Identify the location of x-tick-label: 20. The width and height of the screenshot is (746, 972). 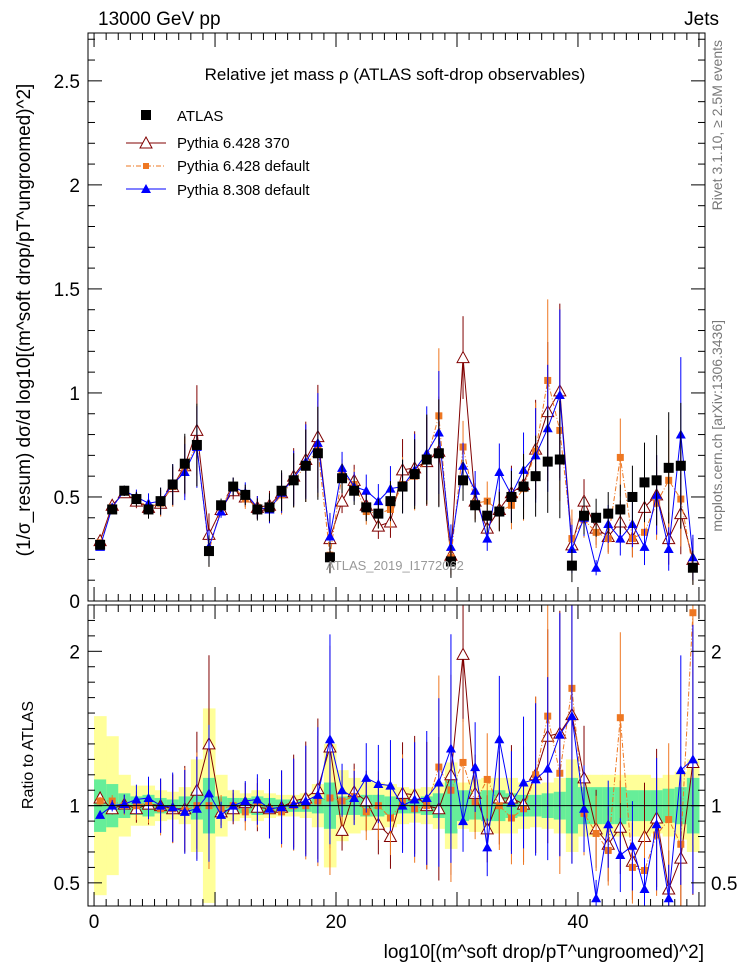
(335, 922).